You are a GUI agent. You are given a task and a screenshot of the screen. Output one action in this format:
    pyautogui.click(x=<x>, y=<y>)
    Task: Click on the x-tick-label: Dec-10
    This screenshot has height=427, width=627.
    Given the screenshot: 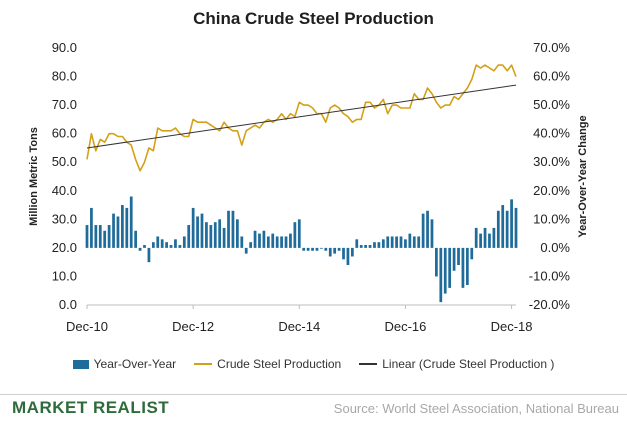 What is the action you would take?
    pyautogui.click(x=87, y=326)
    